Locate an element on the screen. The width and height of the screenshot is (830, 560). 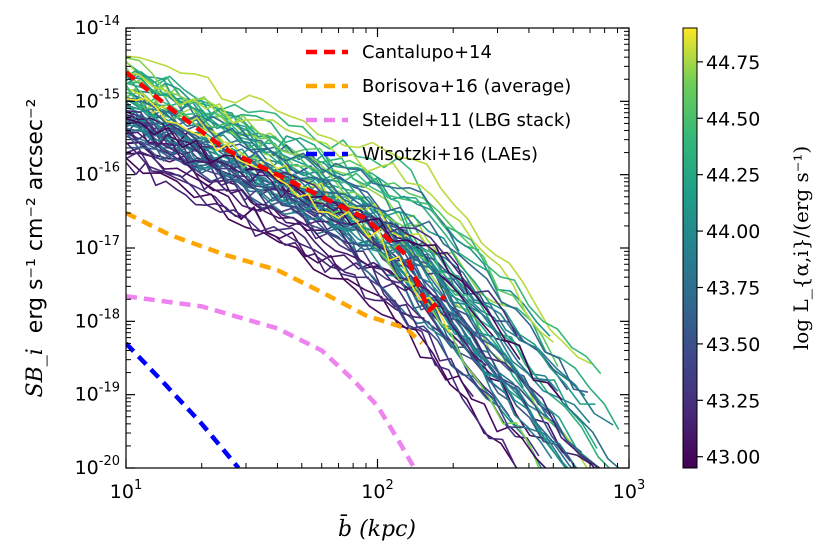
colorbar-ticks: 43.00 43.25 43.50 43.75 44.00 44.25 44.50 44.75 is located at coordinates (728, 260).